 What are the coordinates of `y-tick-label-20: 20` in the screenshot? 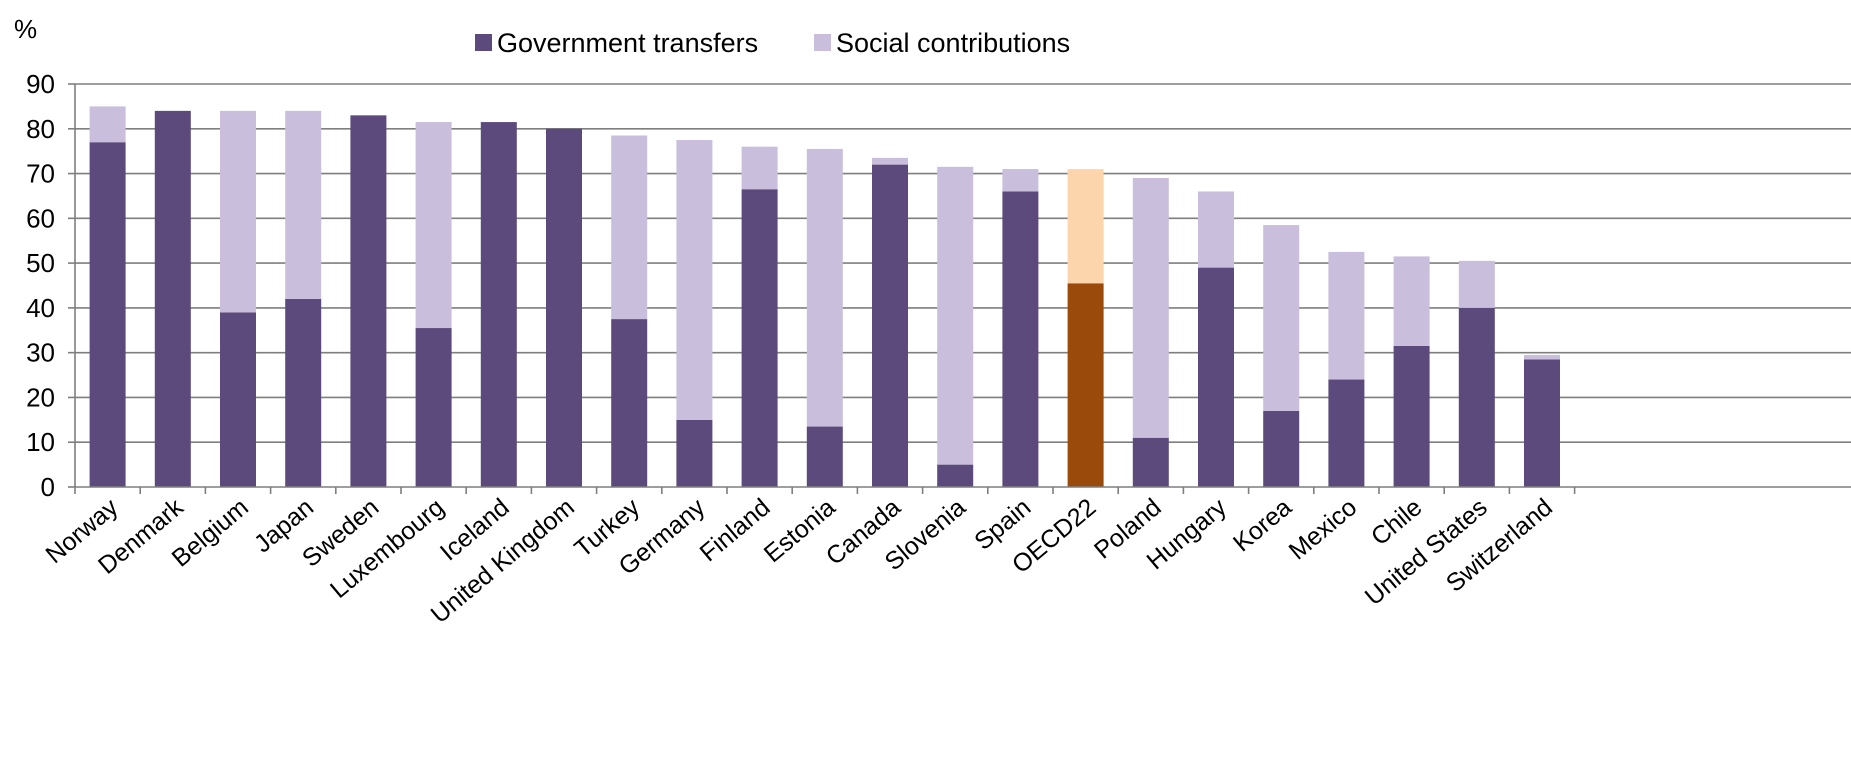 It's located at (40, 397).